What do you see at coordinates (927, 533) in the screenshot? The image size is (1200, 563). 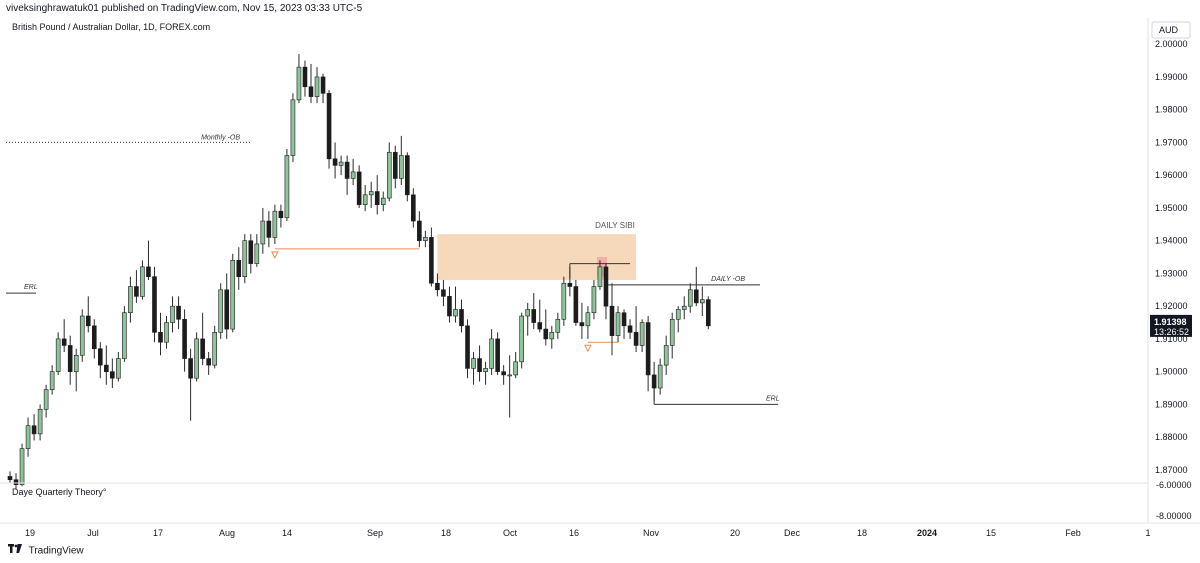 I see `x-tick-label: 2024` at bounding box center [927, 533].